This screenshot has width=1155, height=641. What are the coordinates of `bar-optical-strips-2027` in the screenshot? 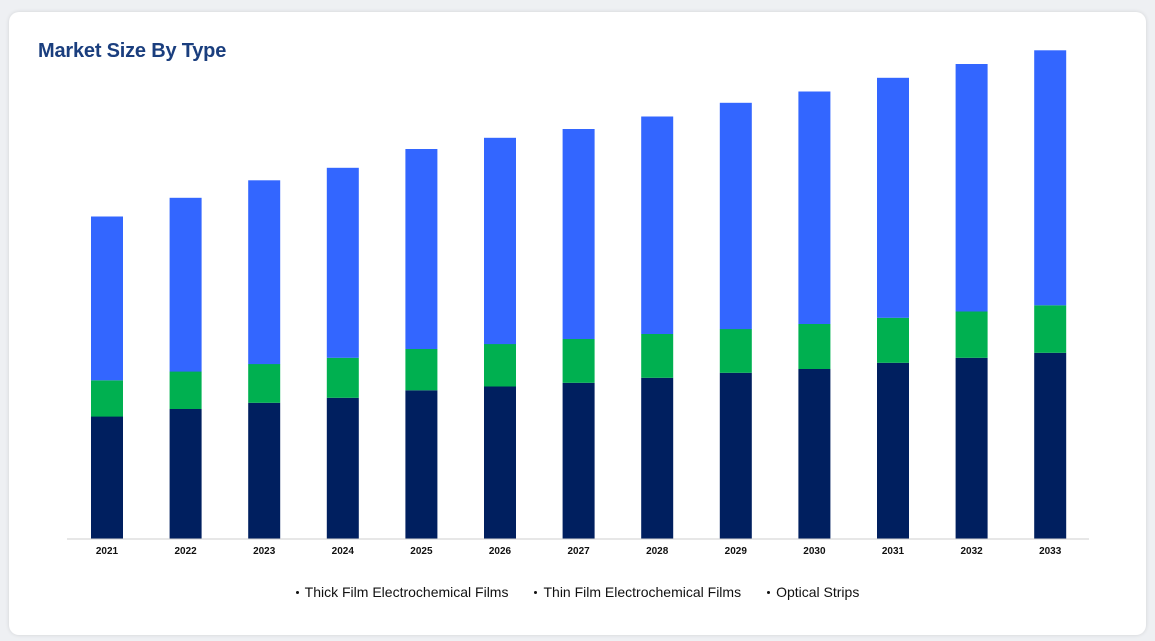 It's located at (578, 234).